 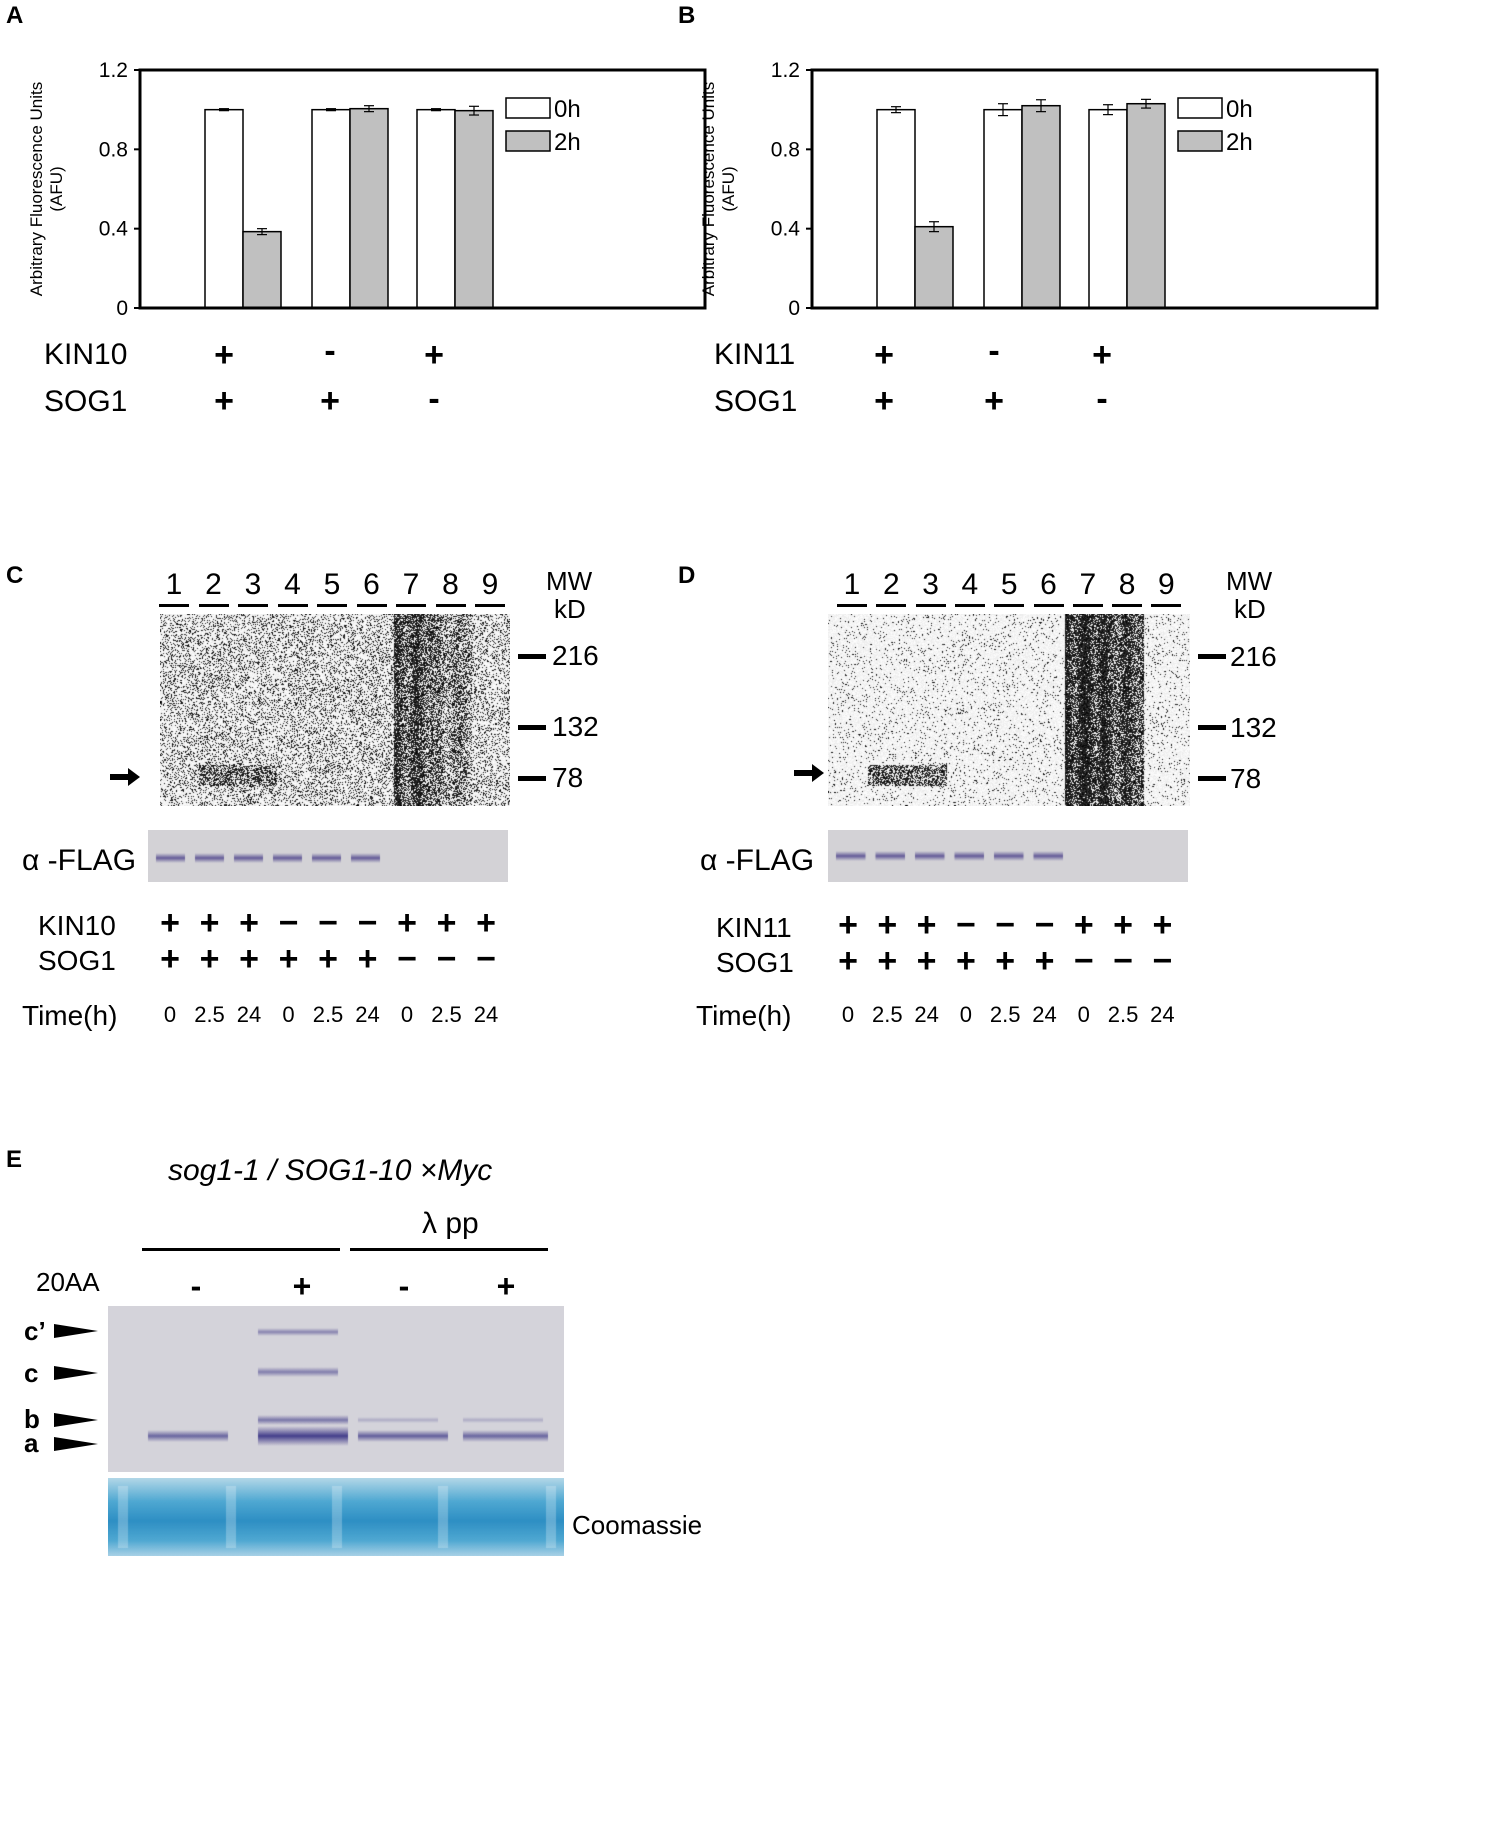 What do you see at coordinates (292, 584) in the screenshot?
I see `lane-number: 4` at bounding box center [292, 584].